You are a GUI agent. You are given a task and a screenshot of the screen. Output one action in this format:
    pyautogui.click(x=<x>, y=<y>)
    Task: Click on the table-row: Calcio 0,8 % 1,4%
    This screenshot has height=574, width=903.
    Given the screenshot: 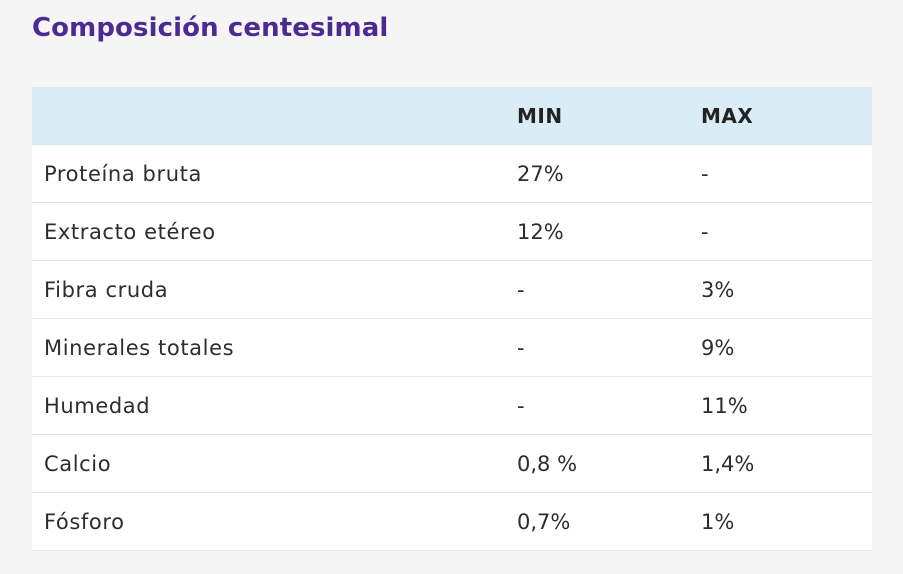 What is the action you would take?
    pyautogui.click(x=452, y=464)
    